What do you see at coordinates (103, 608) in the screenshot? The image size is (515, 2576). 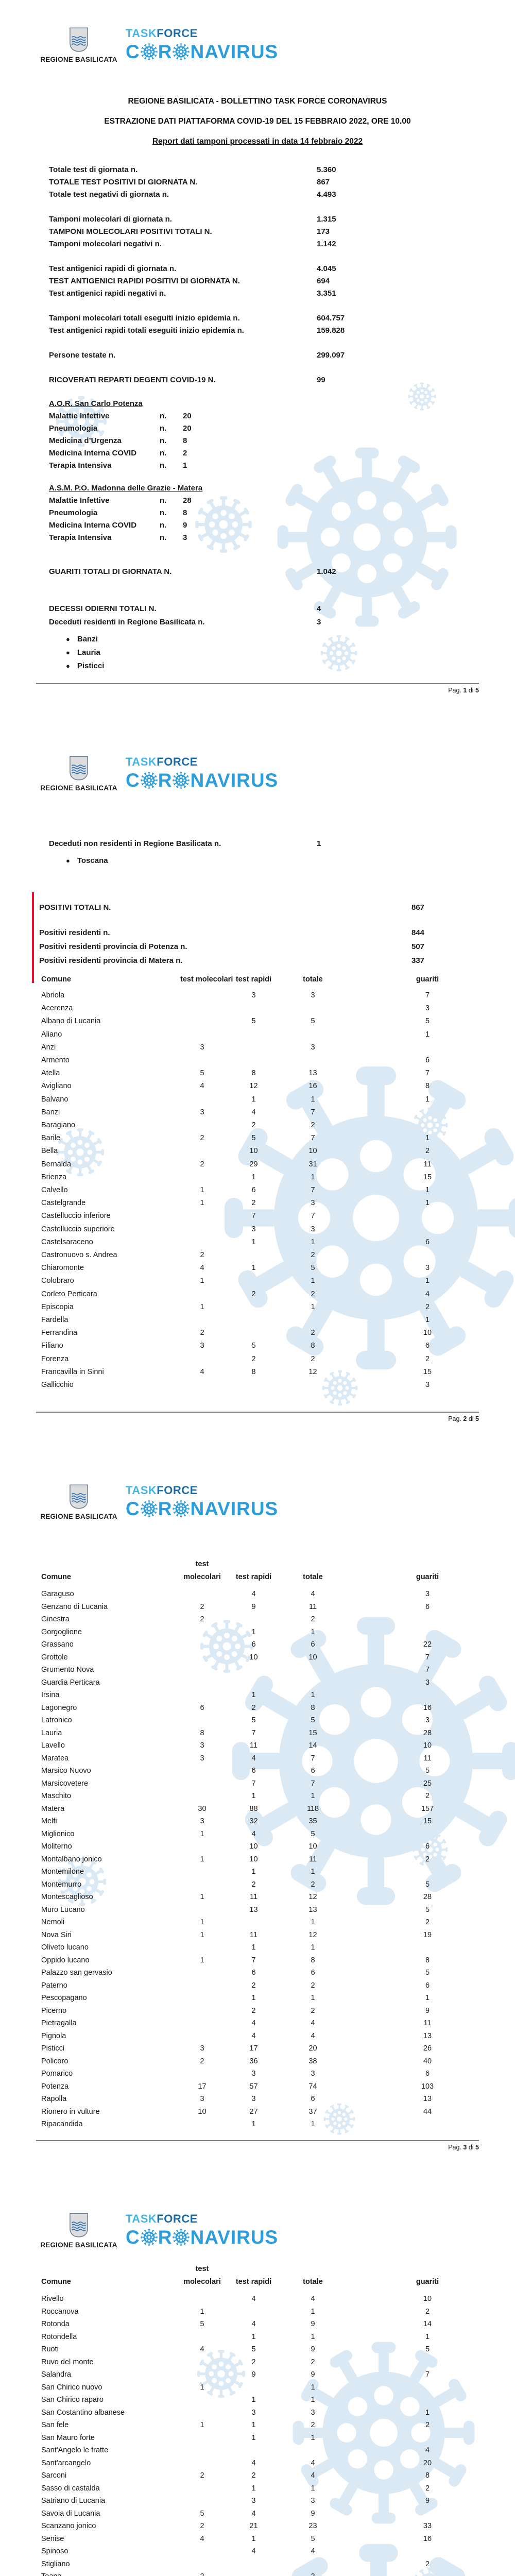 I see `stat-label: DECESSI ODIERNI TOTALI N.` at bounding box center [103, 608].